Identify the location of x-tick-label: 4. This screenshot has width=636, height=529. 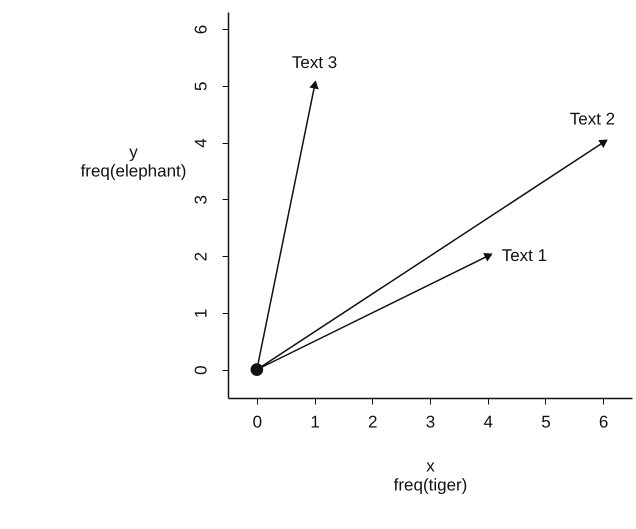
(488, 422).